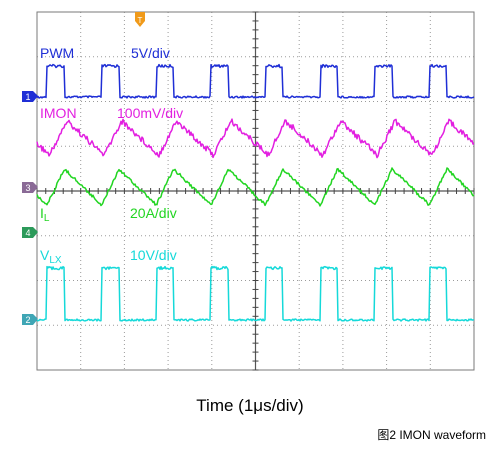 The width and height of the screenshot is (500, 450). I want to click on channel-marker-label: 3, so click(27, 188).